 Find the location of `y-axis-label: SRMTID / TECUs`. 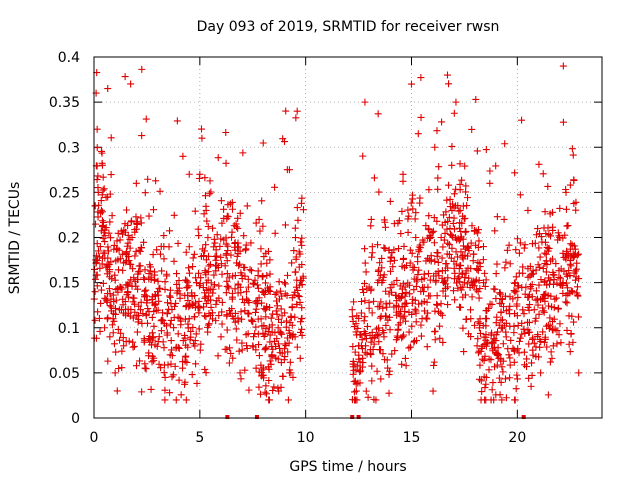

y-axis-label: SRMTID / TECUs is located at coordinates (15, 238).